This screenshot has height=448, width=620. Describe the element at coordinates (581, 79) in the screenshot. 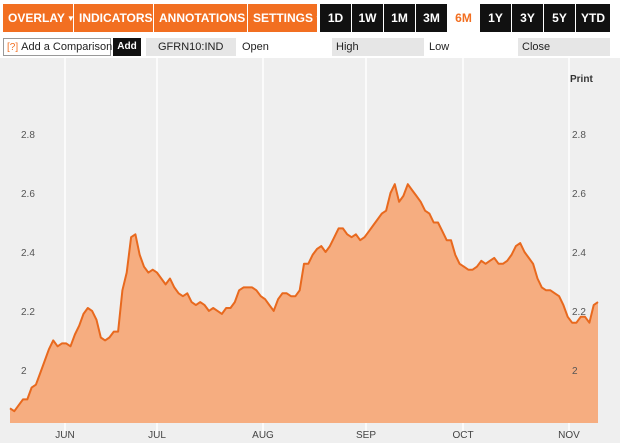

I see `print-button: Print` at that location.